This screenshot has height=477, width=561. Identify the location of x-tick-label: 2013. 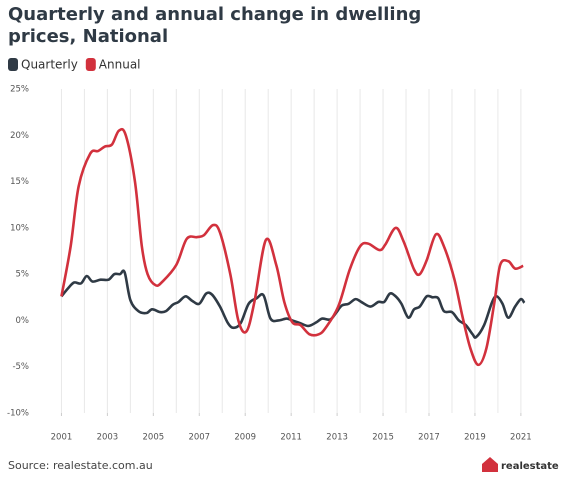
(337, 438).